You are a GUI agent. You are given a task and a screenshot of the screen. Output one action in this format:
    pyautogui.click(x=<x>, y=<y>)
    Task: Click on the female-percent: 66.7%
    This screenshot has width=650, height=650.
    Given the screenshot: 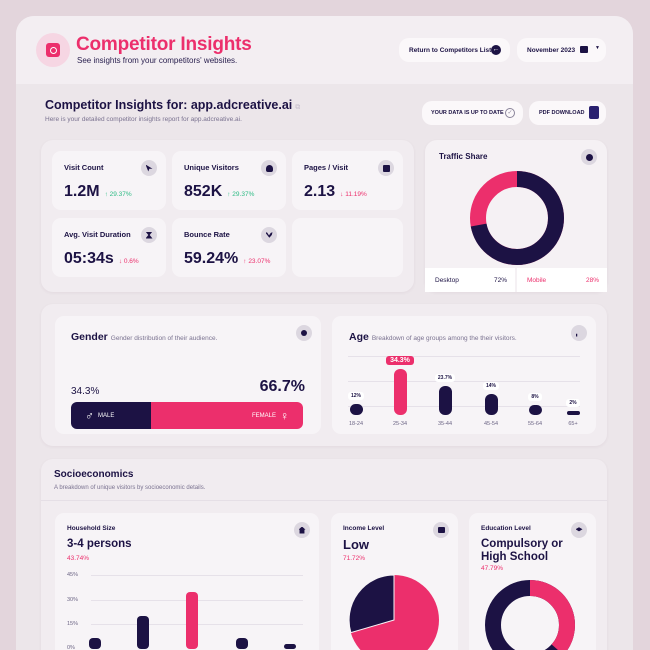 What is the action you would take?
    pyautogui.click(x=282, y=386)
    